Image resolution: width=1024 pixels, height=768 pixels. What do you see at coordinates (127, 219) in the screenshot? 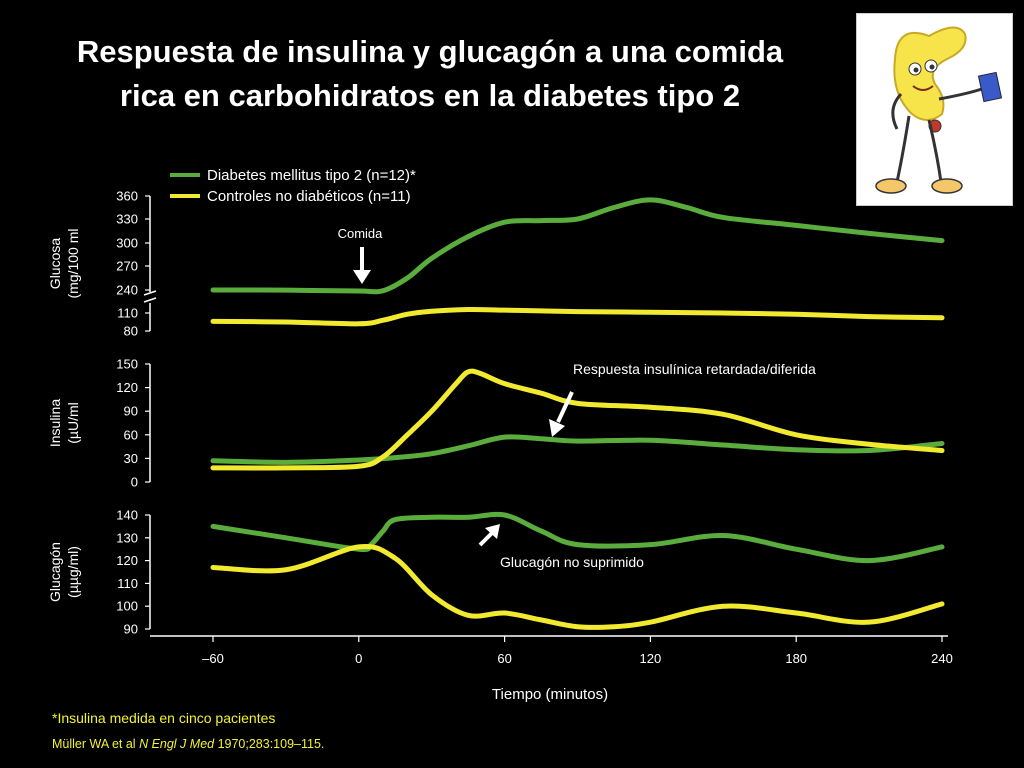
I see `y-tick-label: 330` at bounding box center [127, 219].